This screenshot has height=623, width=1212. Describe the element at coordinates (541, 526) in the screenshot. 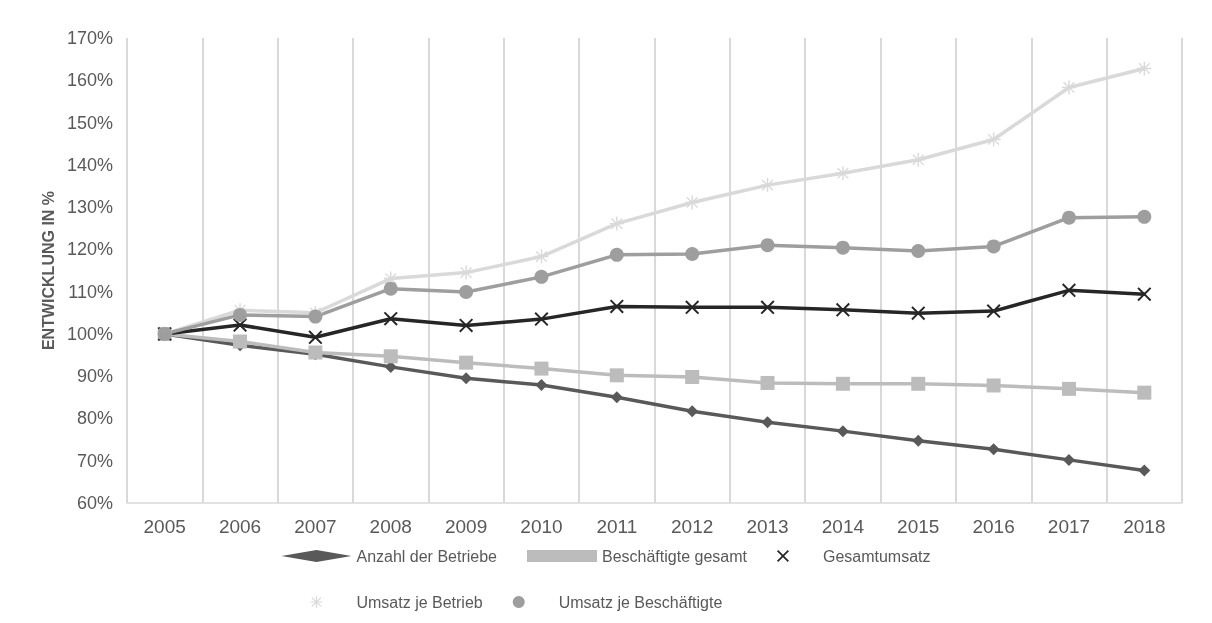

I see `x-tick-label: 2010` at that location.